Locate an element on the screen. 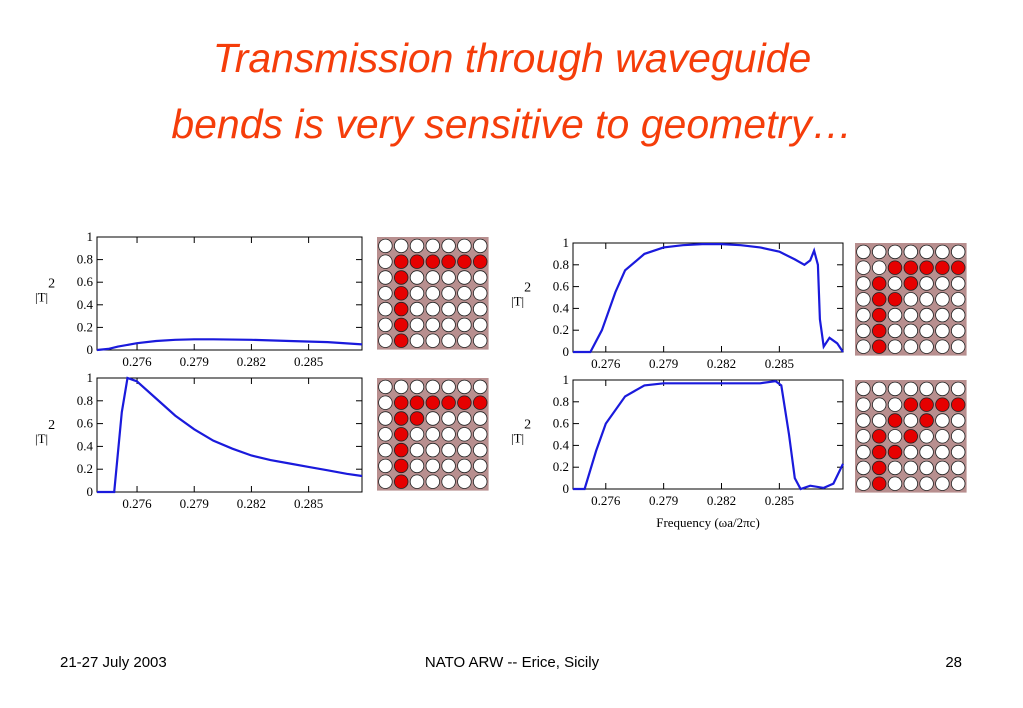 This screenshot has height=708, width=1023. y-tick-label: 0.8 is located at coordinates (85, 400).